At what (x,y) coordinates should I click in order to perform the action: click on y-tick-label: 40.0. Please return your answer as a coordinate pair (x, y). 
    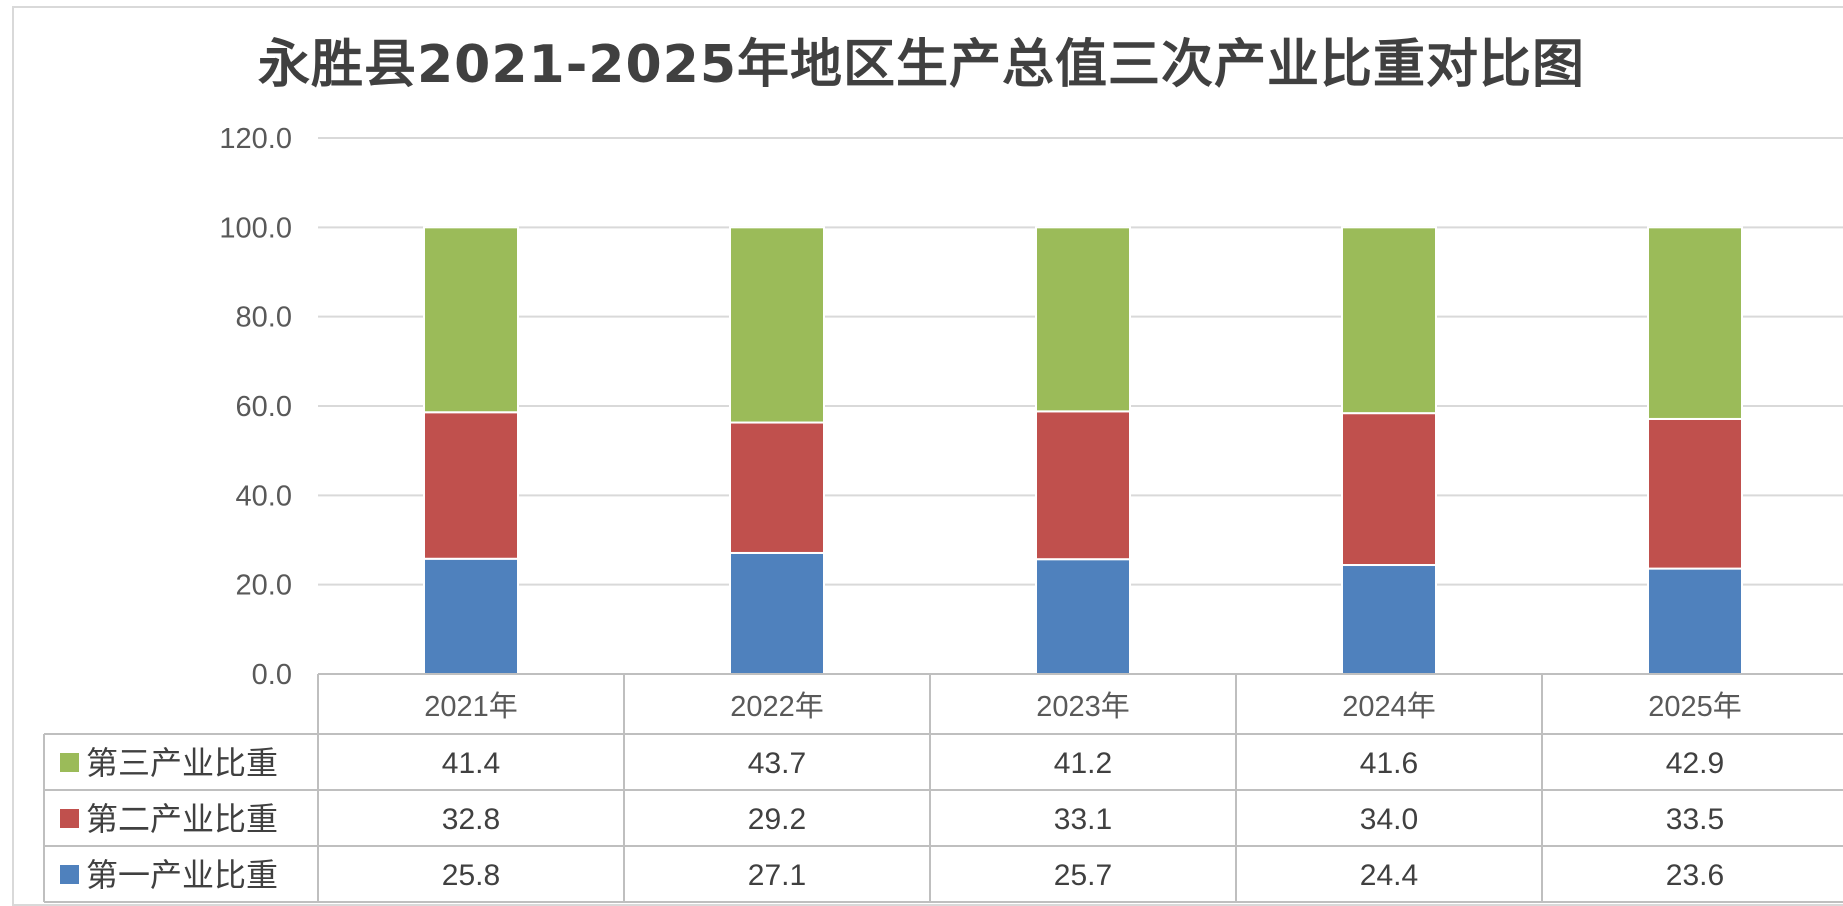
    Looking at the image, I should click on (264, 496).